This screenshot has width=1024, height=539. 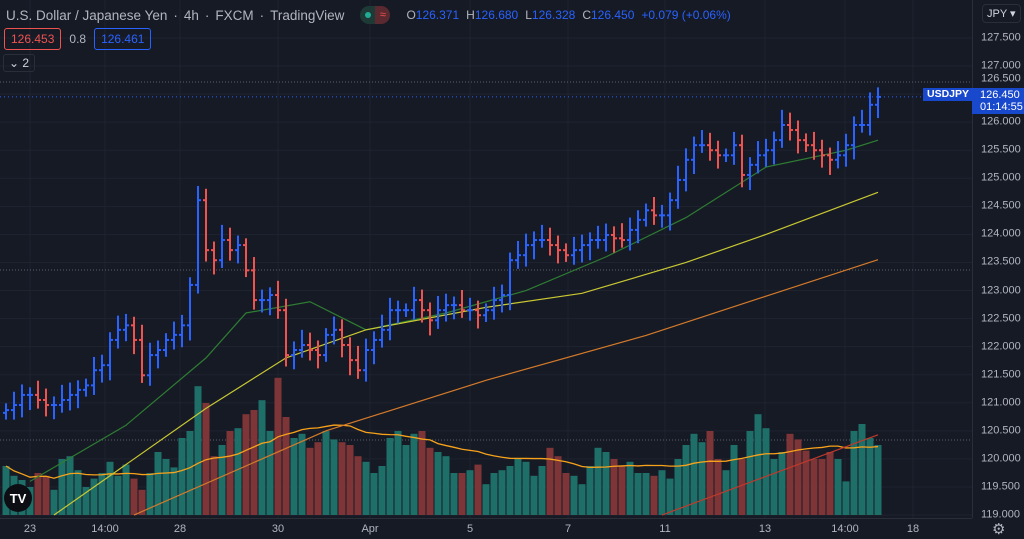 I want to click on source: TradingView, so click(x=307, y=15).